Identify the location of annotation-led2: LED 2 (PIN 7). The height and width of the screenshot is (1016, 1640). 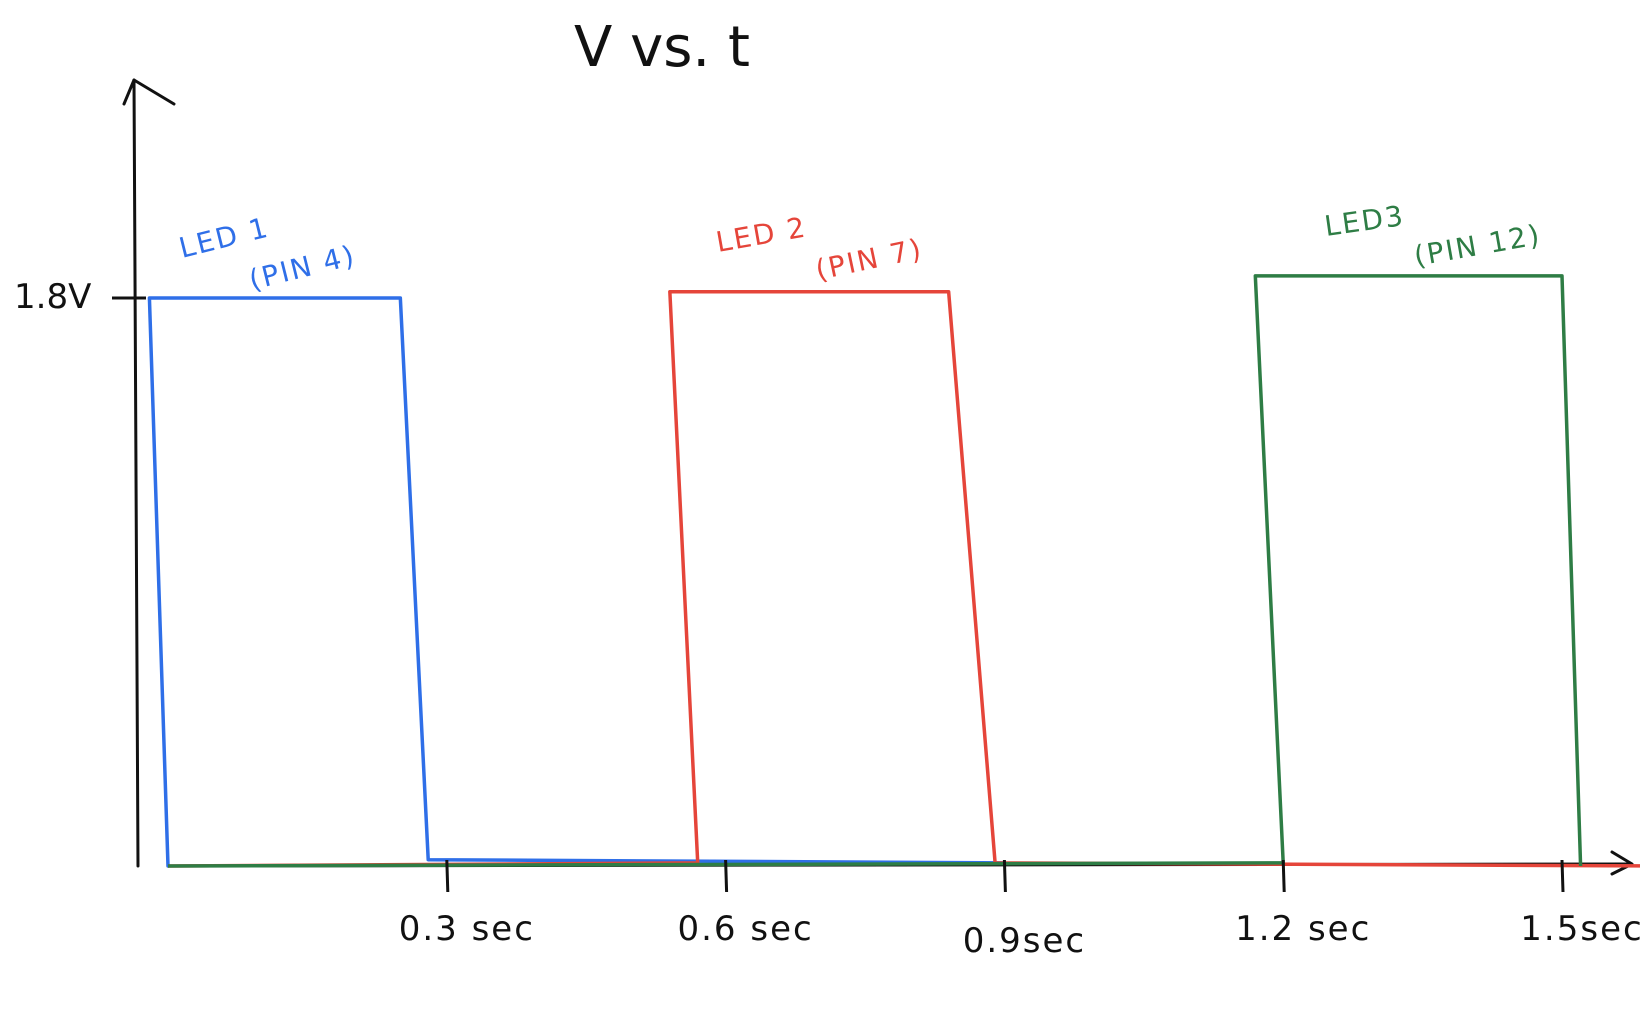
(819, 248).